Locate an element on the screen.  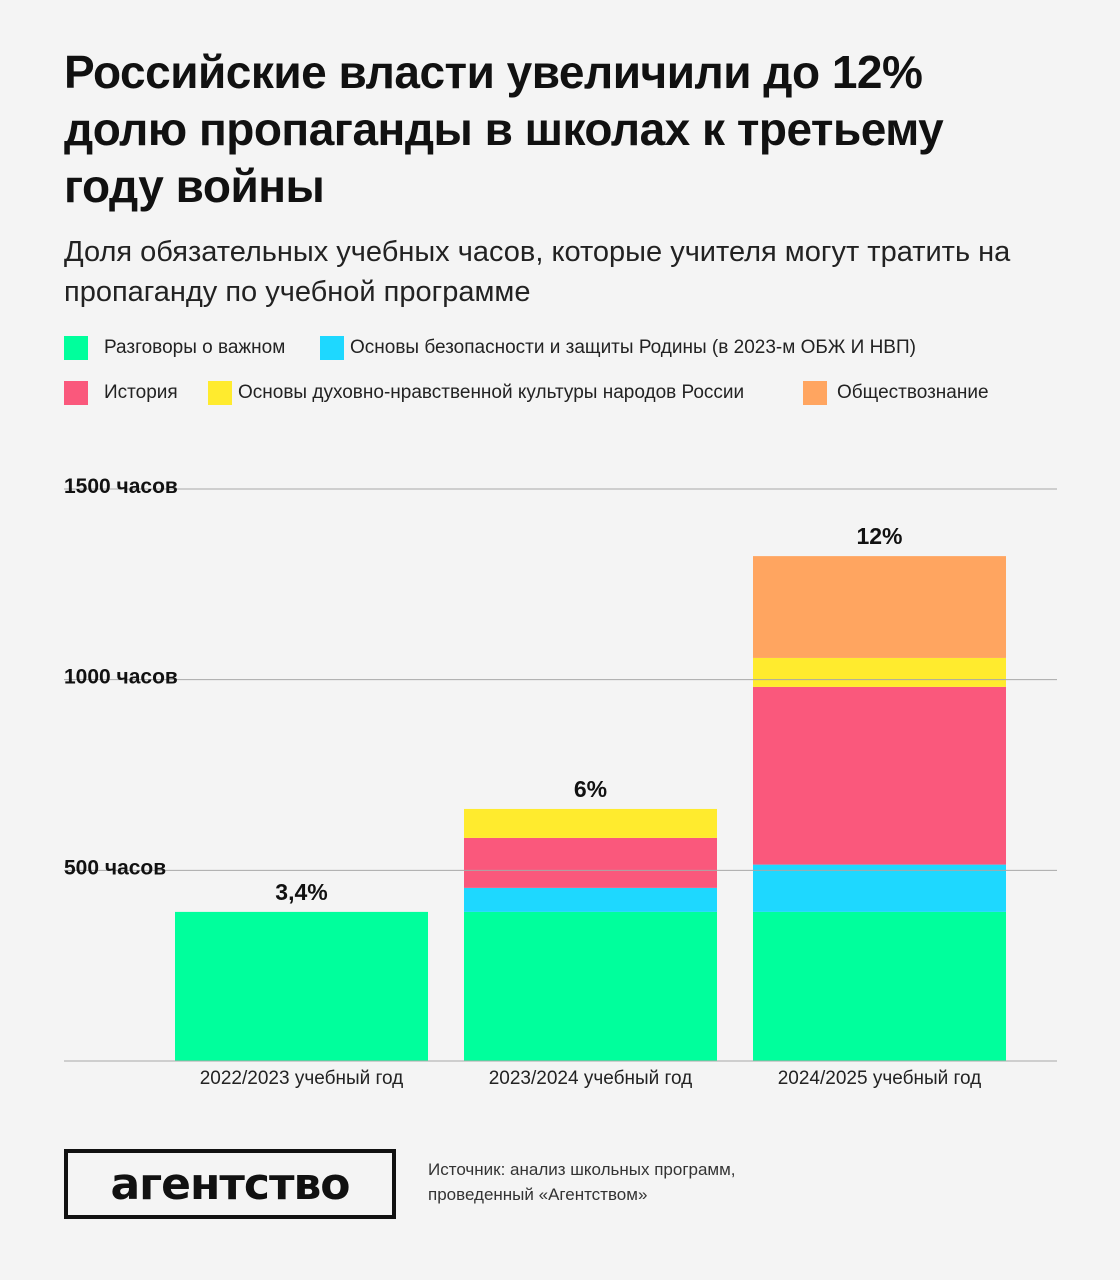
x-tick-label: 2023/2024 учебный год is located at coordinates (591, 1078).